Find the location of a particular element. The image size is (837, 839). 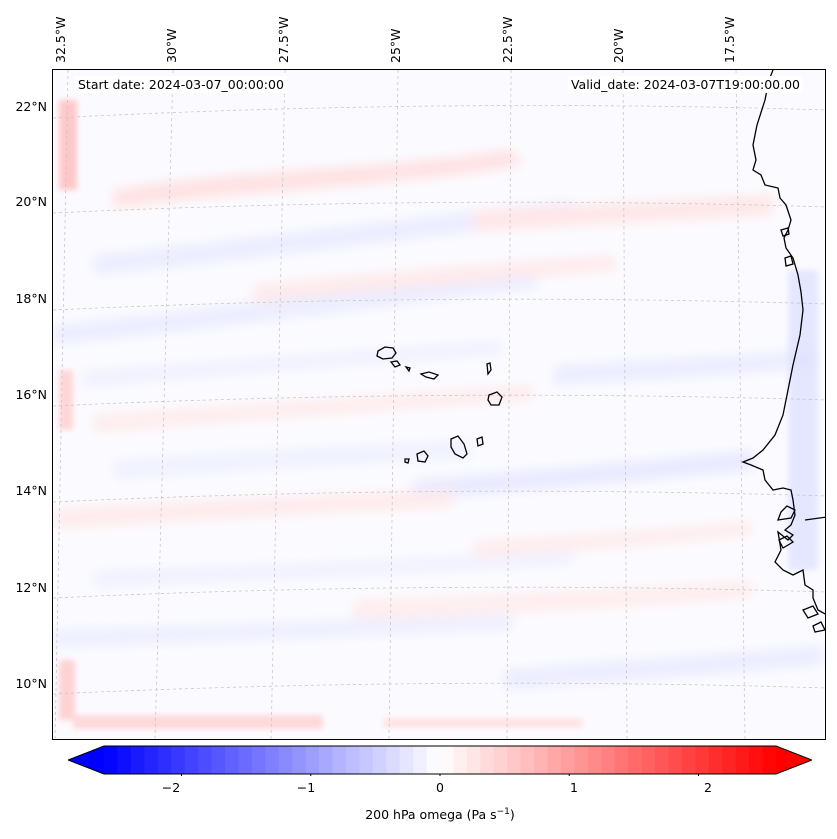

colorbar is located at coordinates (440, 760).